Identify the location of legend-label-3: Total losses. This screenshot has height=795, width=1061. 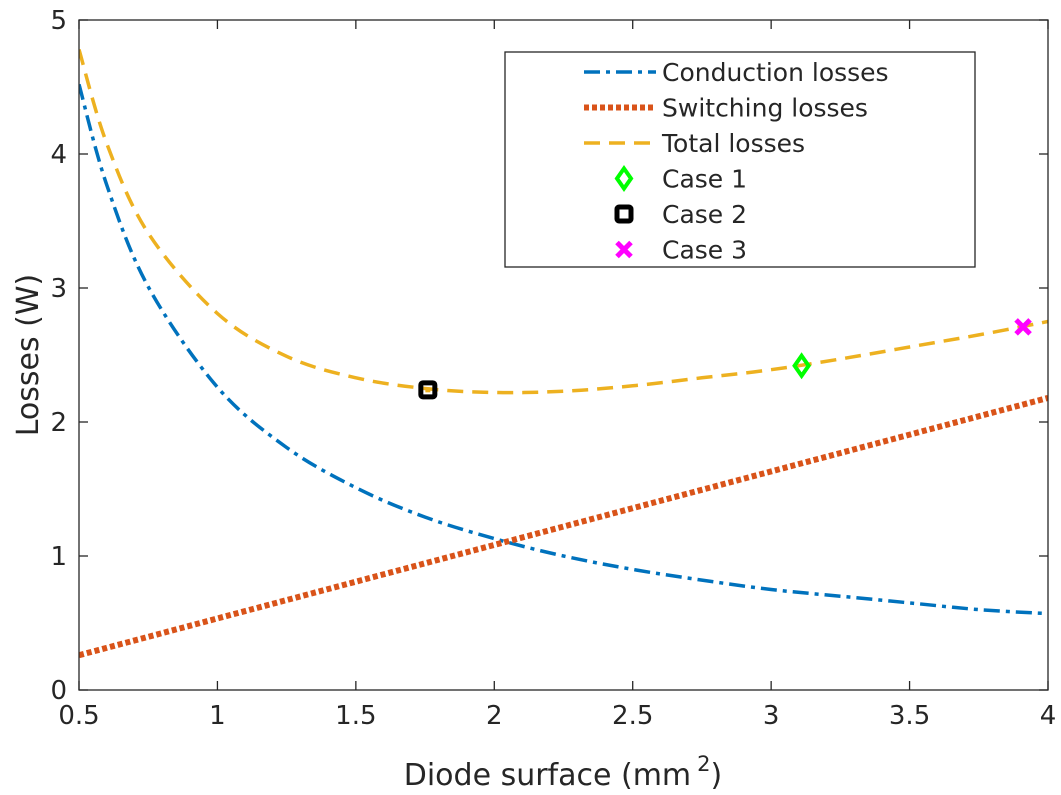
(733, 143).